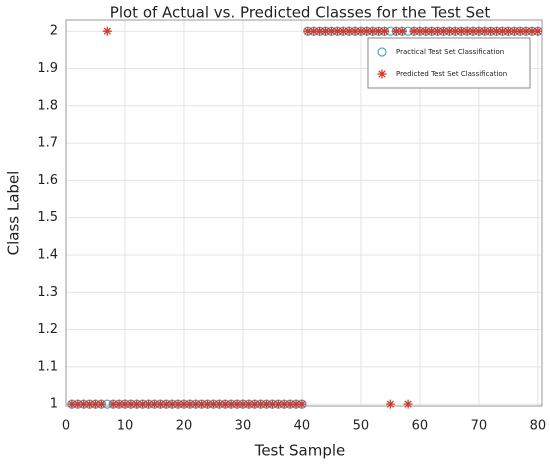 The height and width of the screenshot is (468, 550). Describe the element at coordinates (47, 143) in the screenshot. I see `y-tick-label: 1.7` at that location.